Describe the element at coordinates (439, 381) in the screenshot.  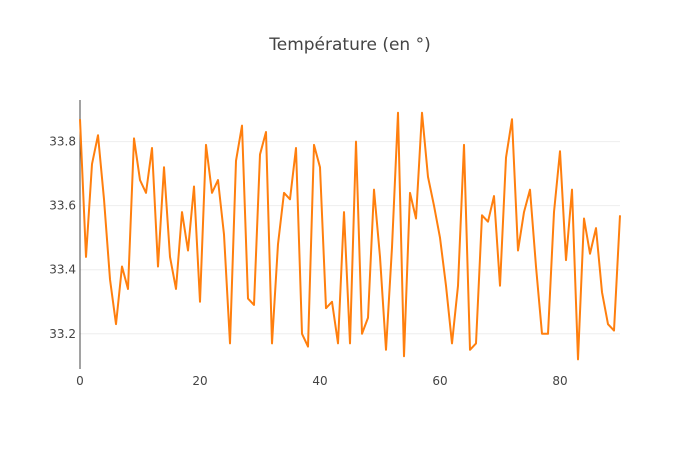
I see `x-tick-label: 60` at that location.